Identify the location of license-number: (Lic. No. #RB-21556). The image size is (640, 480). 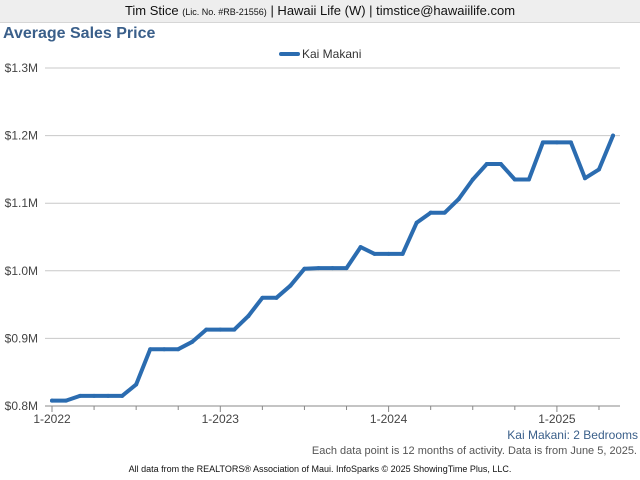
(224, 12).